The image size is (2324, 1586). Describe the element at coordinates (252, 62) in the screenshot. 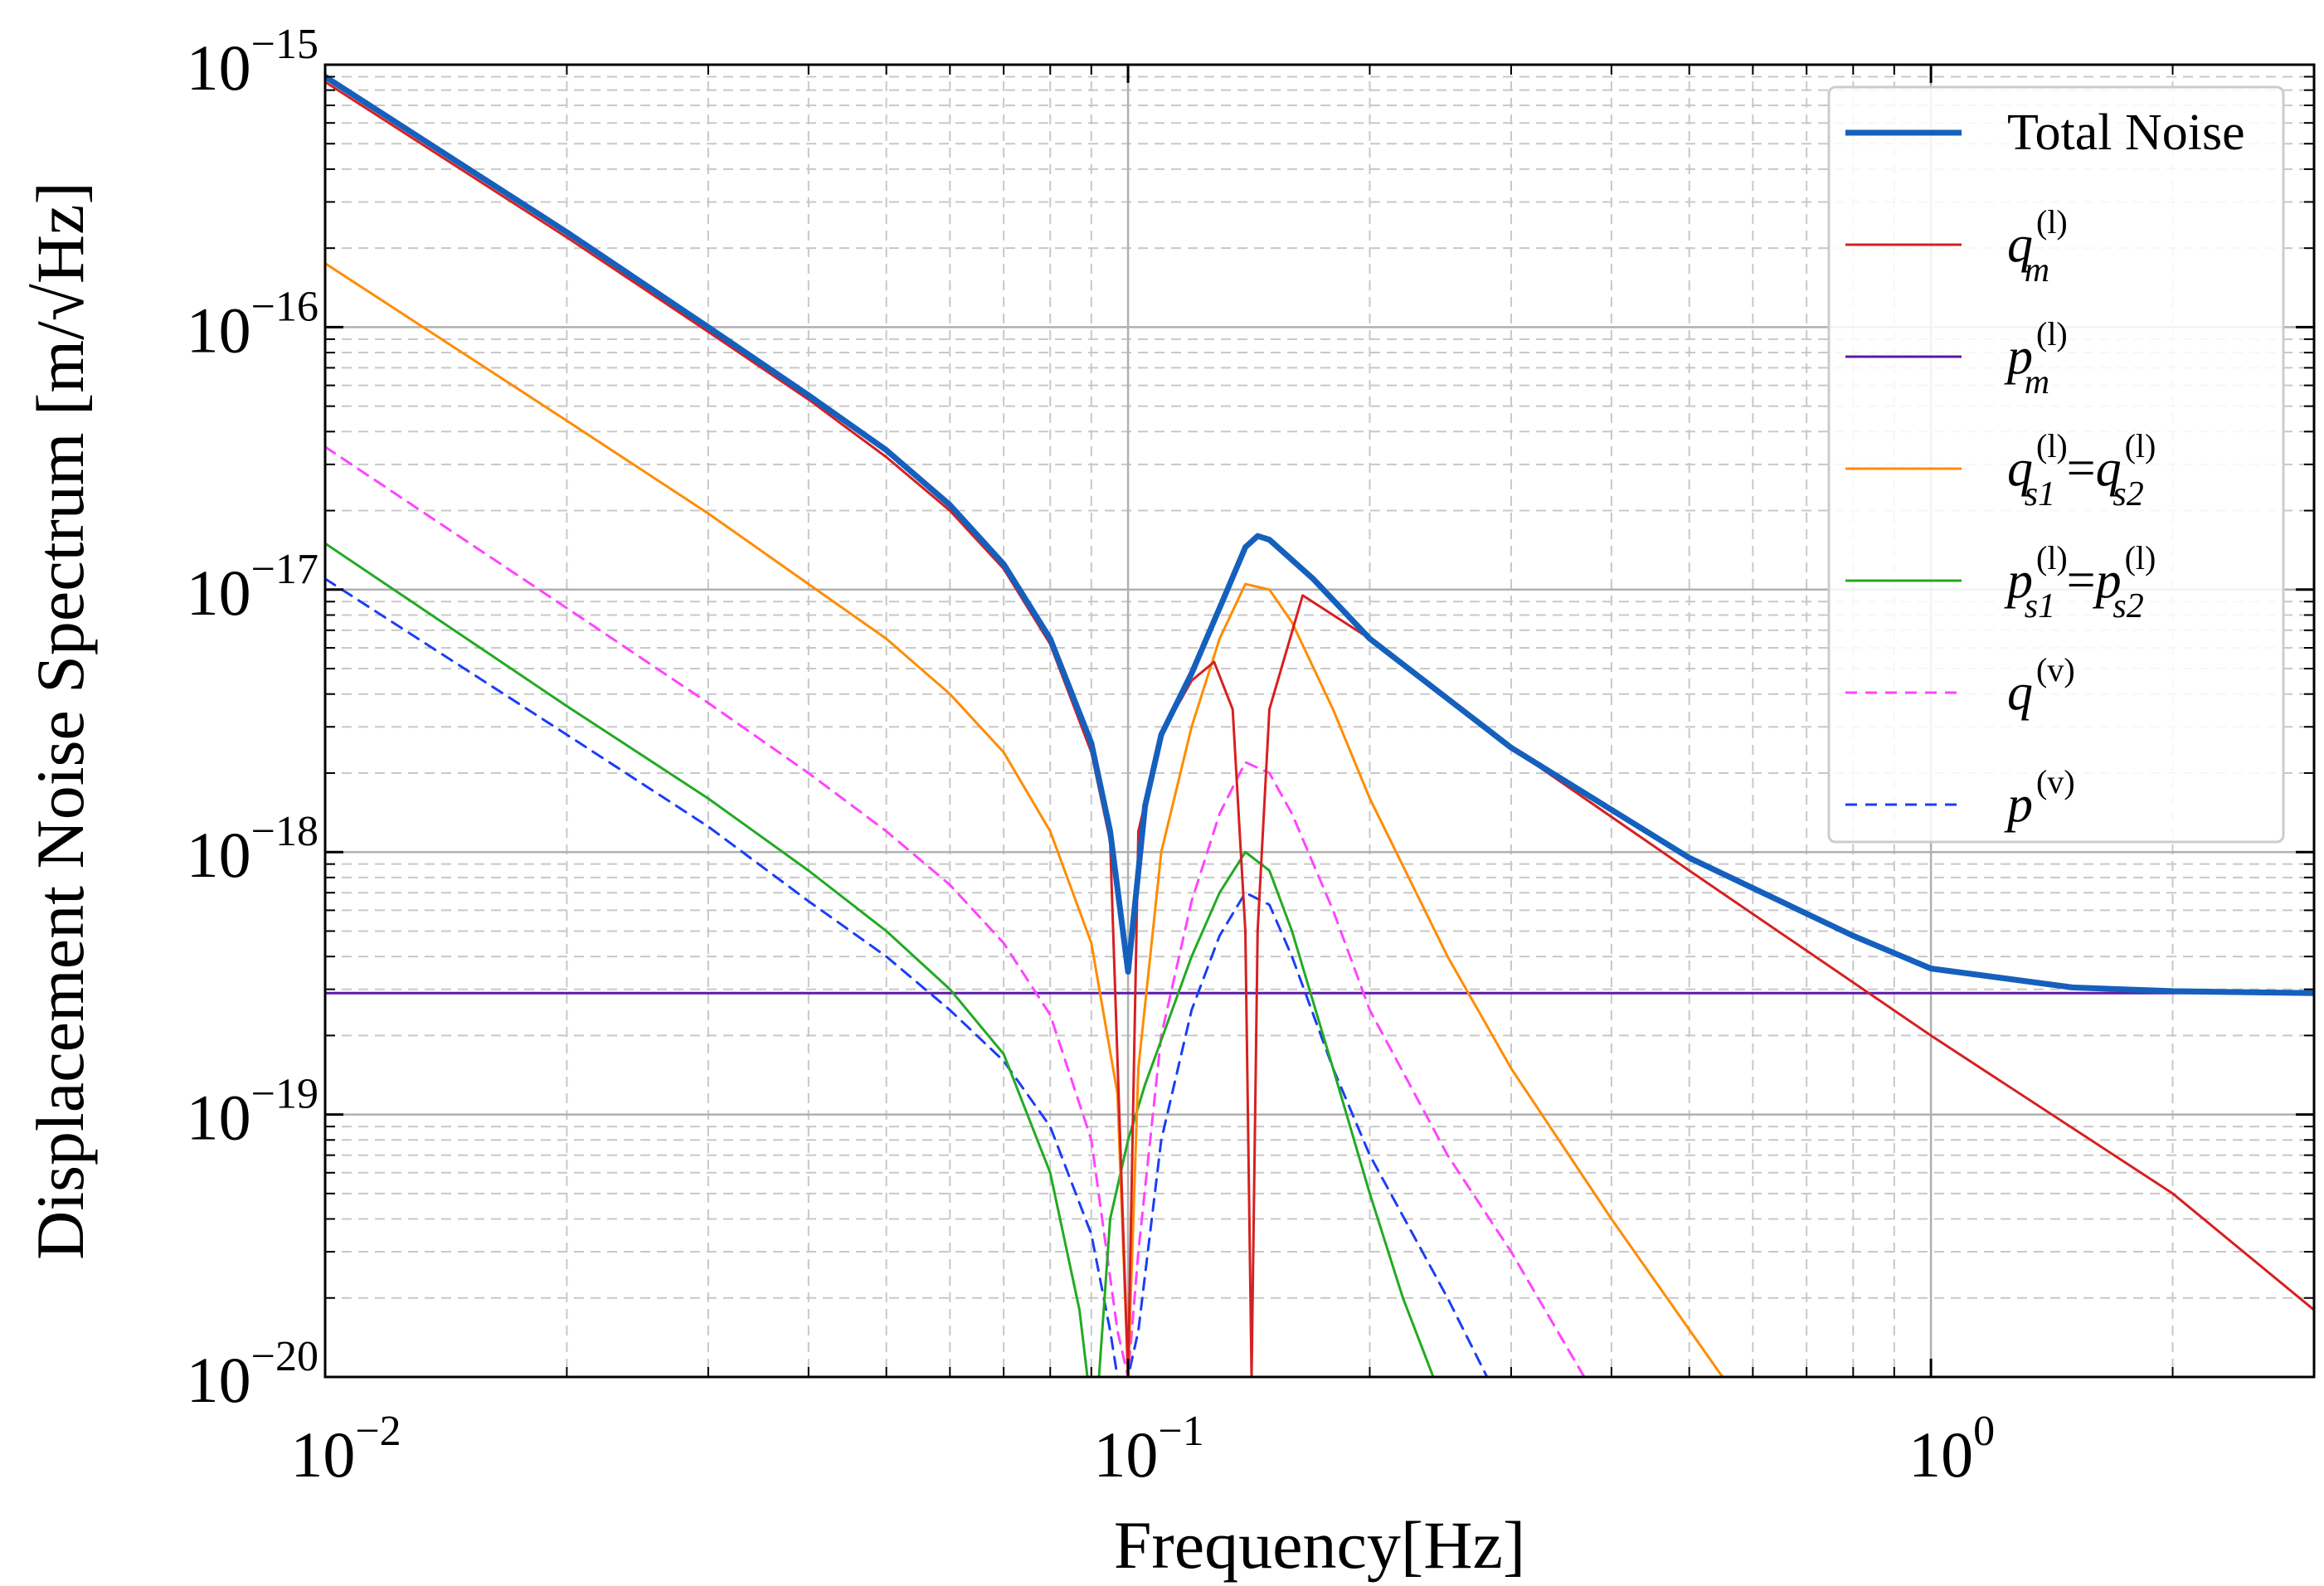

I see `y-tick-label: 10−15` at that location.